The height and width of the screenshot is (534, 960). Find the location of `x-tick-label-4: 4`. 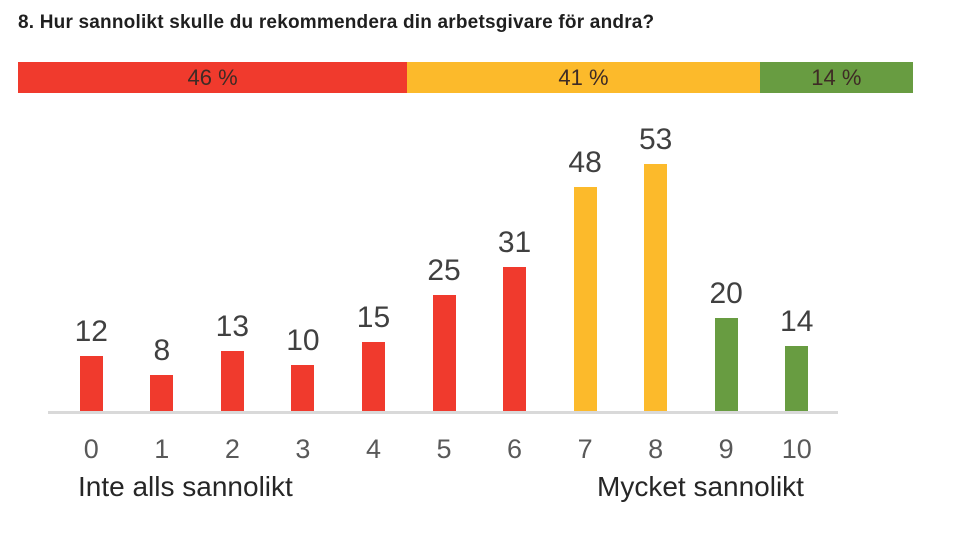

x-tick-label-4: 4 is located at coordinates (373, 449).